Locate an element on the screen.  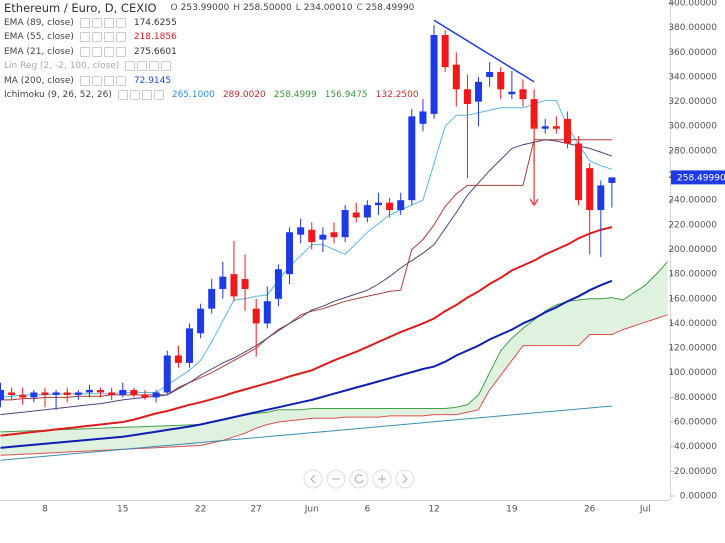
scroll-right-button is located at coordinates (405, 479).